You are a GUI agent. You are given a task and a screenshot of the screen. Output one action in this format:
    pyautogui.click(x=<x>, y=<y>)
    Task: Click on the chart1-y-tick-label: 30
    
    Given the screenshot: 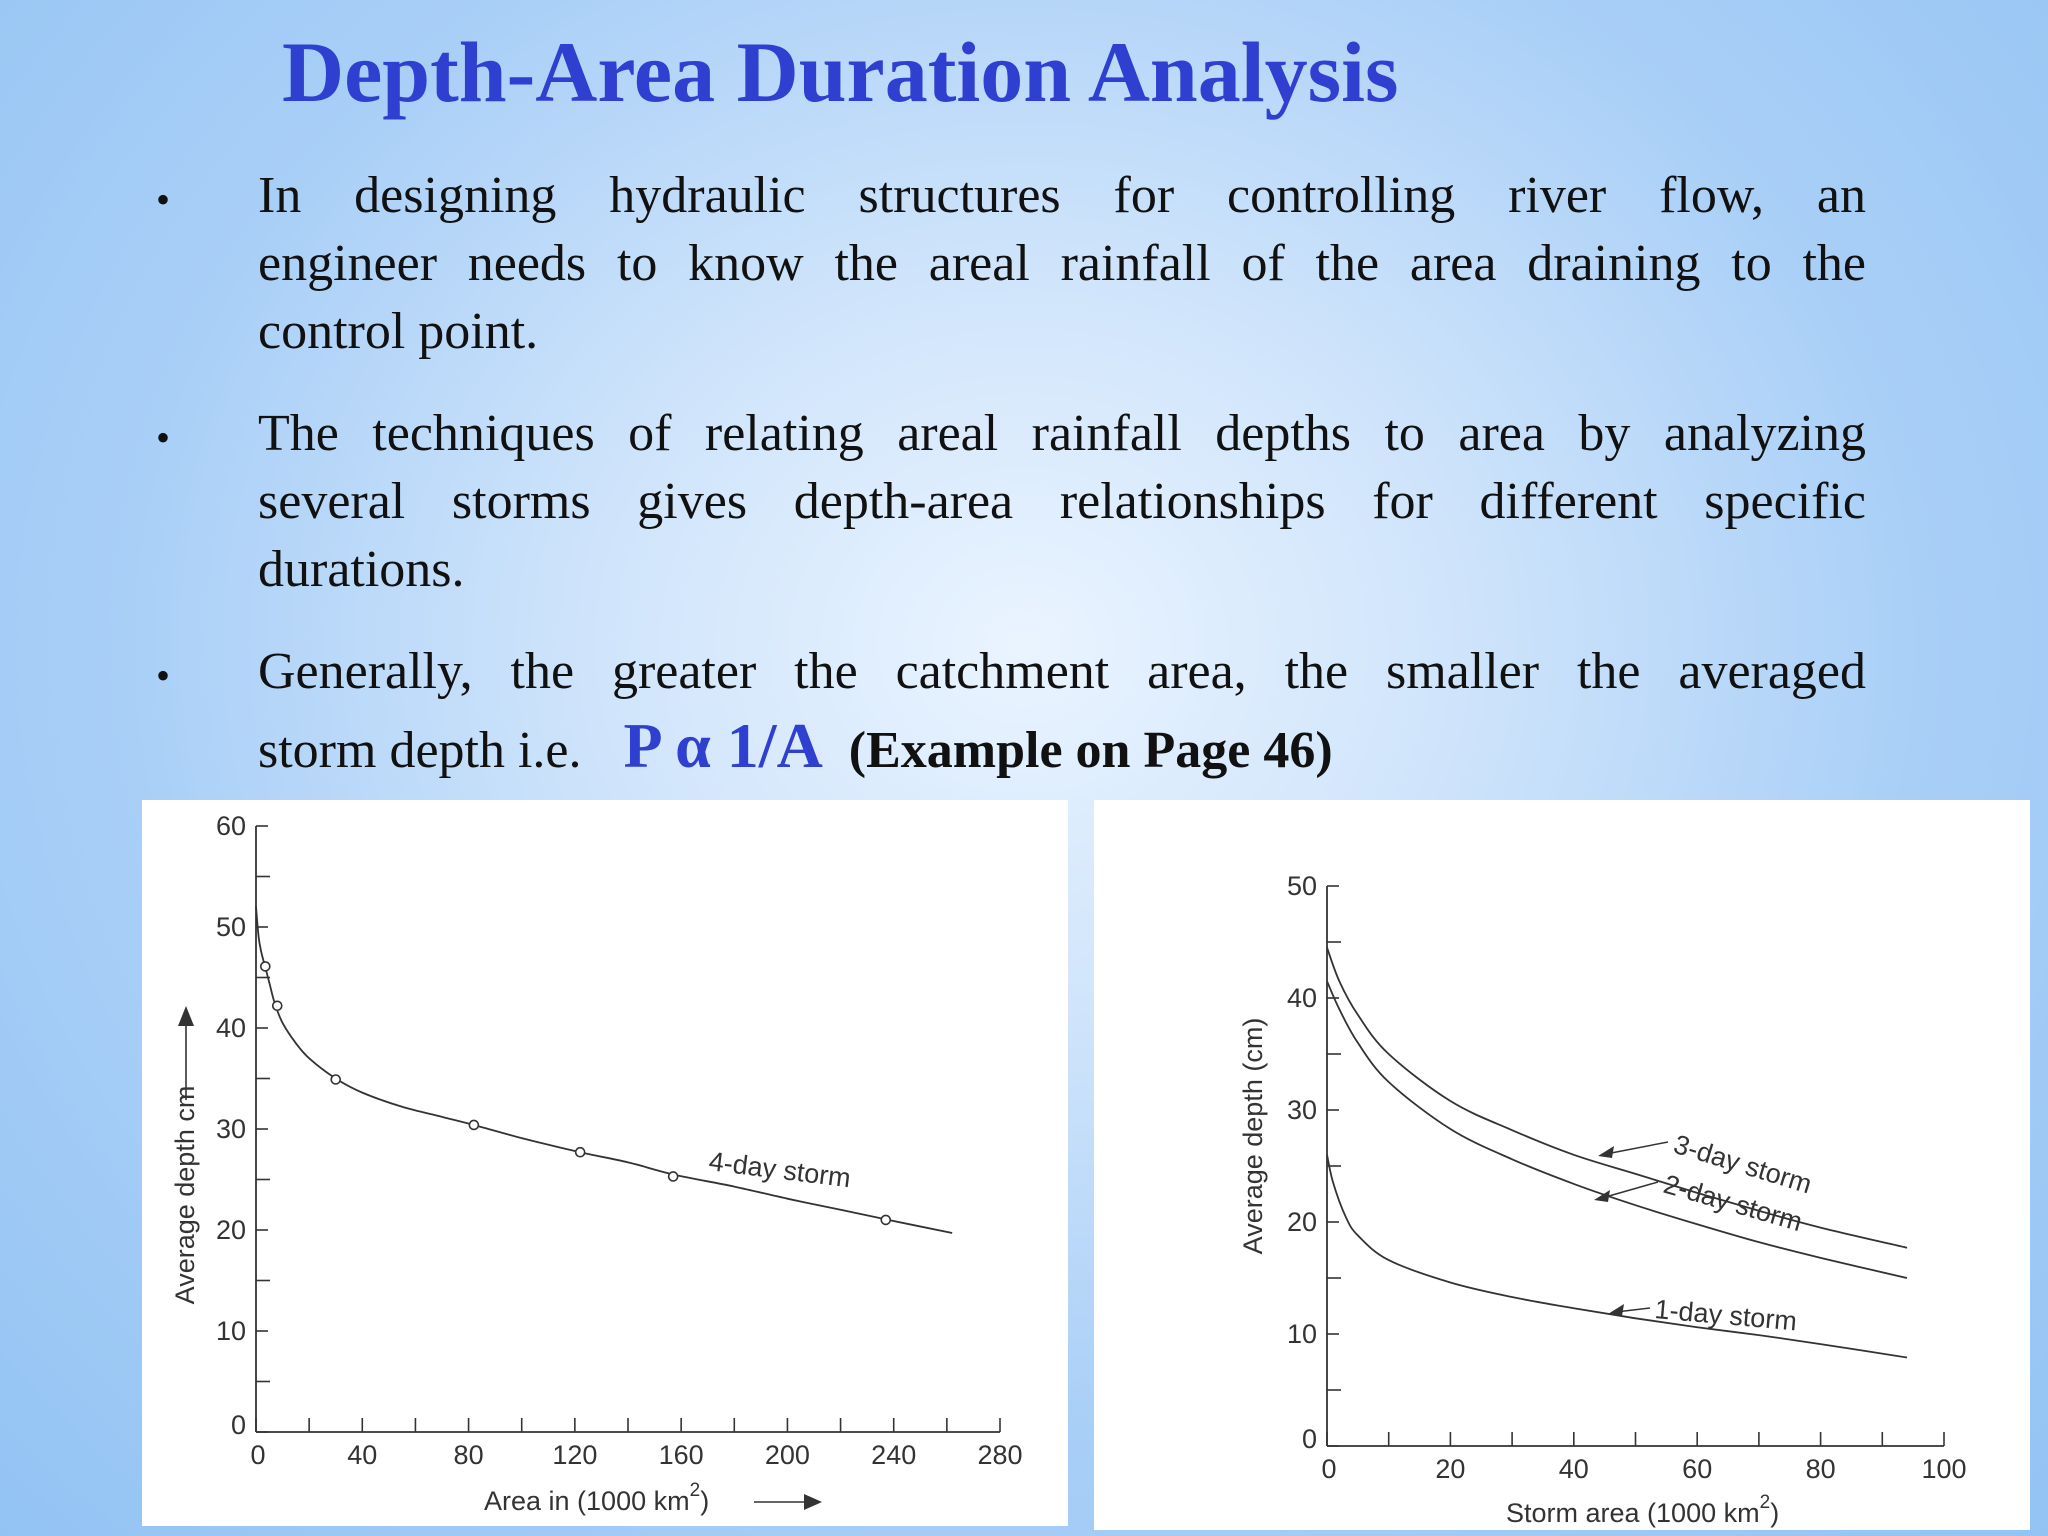 What is the action you would take?
    pyautogui.click(x=231, y=1129)
    